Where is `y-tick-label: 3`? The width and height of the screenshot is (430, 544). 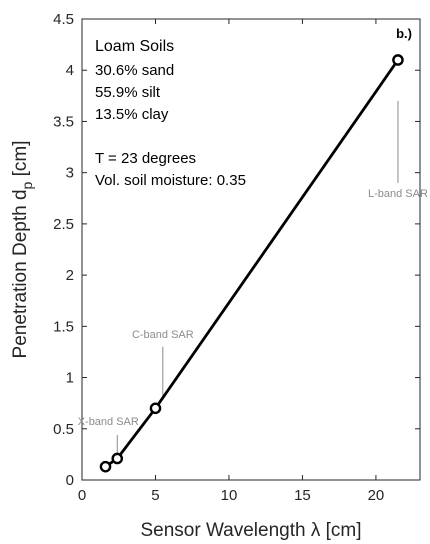 y-tick-label: 3 is located at coordinates (70, 173).